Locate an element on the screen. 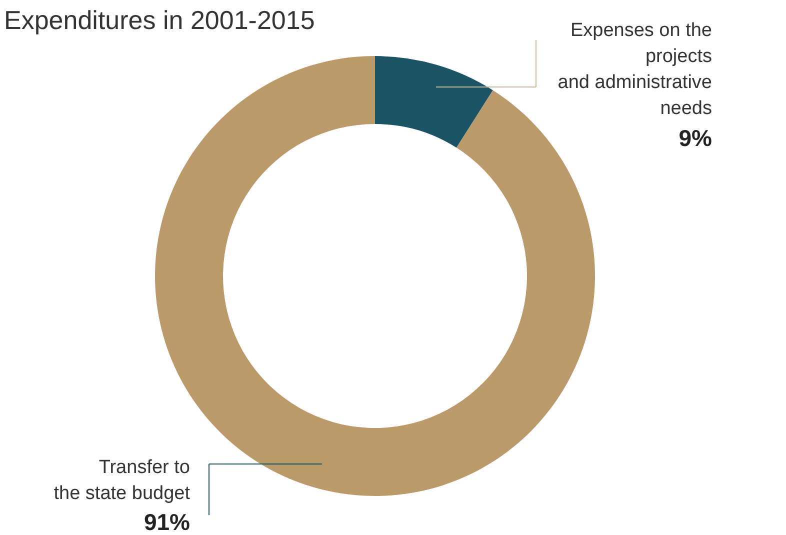 The image size is (786, 535). slice-label: Expenses on the projects and administrative needs is located at coordinates (635, 69).